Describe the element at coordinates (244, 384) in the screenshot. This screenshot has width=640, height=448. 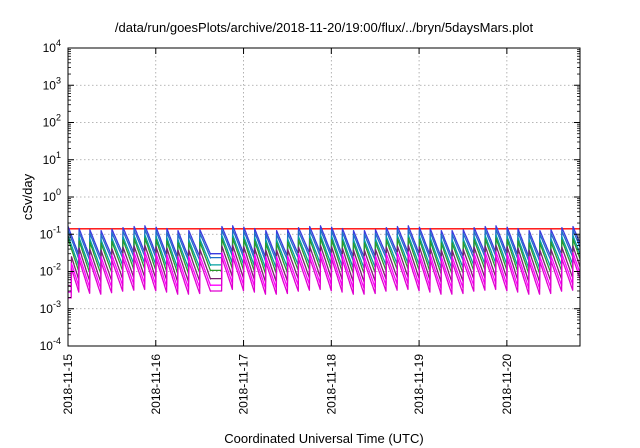
I see `x-tick-label: 2018-11-17` at that location.